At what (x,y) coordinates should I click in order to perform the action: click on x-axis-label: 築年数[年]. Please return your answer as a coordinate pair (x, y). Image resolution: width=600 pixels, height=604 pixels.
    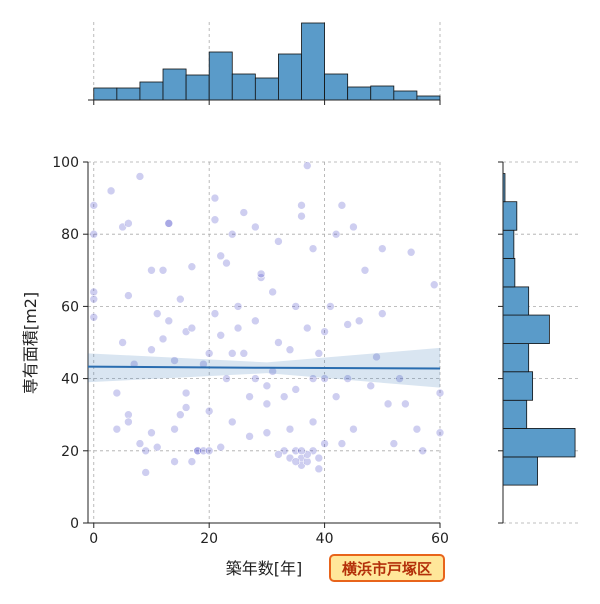
    Looking at the image, I should click on (264, 568).